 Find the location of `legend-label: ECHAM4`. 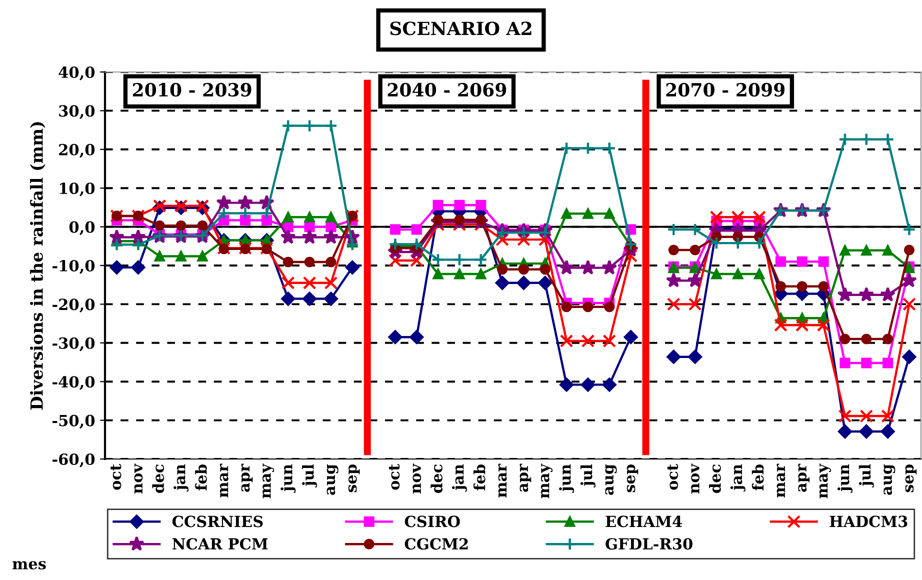

legend-label: ECHAM4 is located at coordinates (644, 522).